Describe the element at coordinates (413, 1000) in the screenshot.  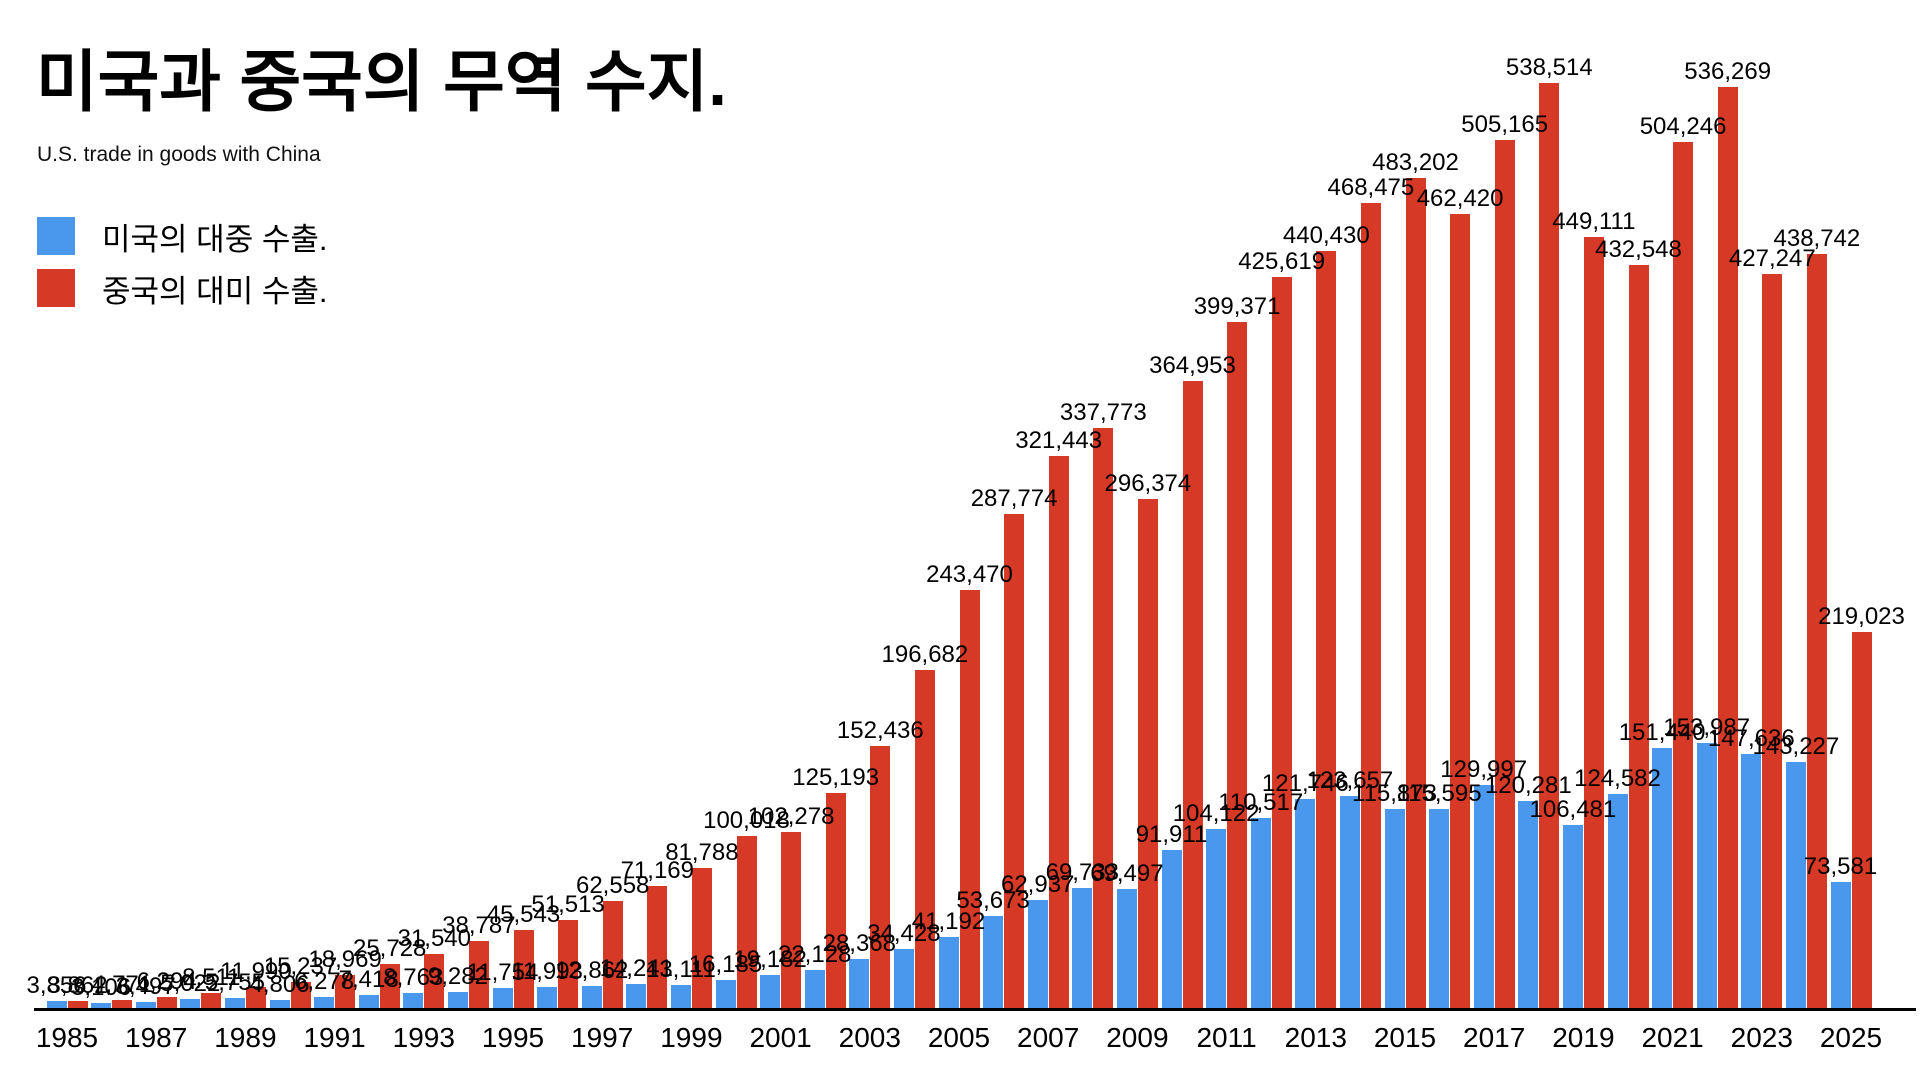
I see `bar-us-exports-1993` at that location.